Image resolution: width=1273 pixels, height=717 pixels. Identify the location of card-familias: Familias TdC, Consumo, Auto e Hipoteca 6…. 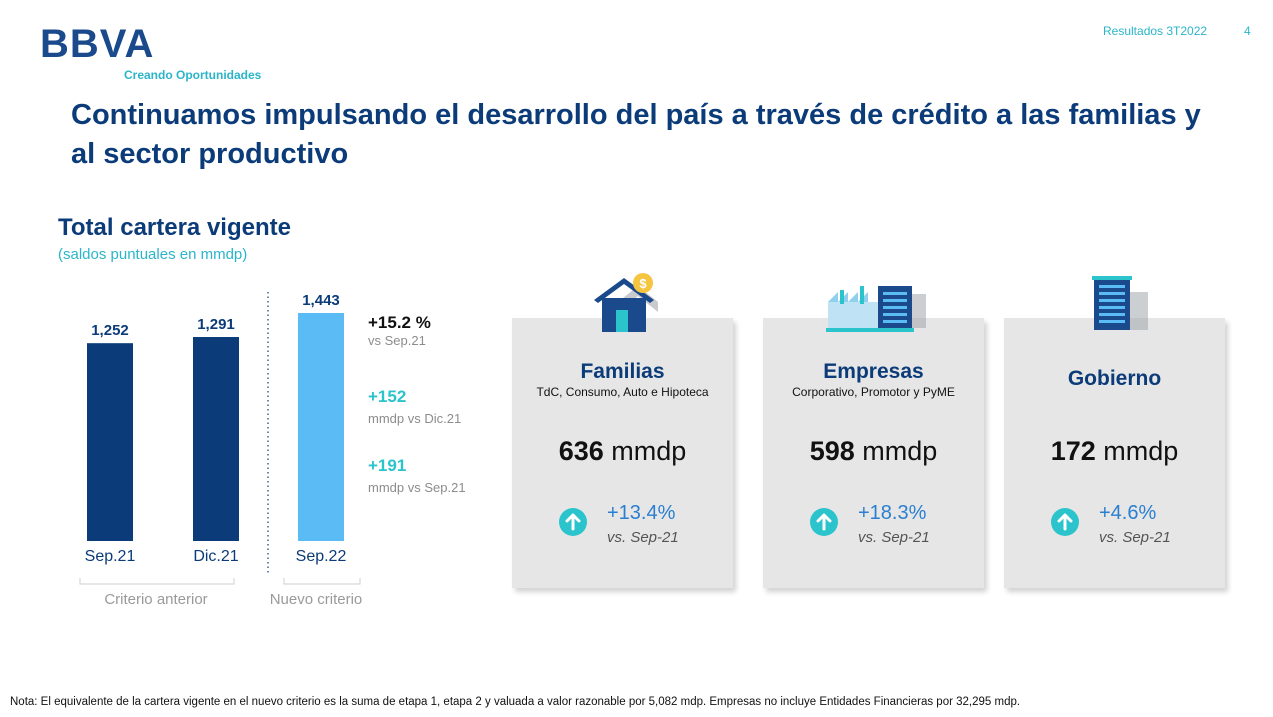
(622, 453).